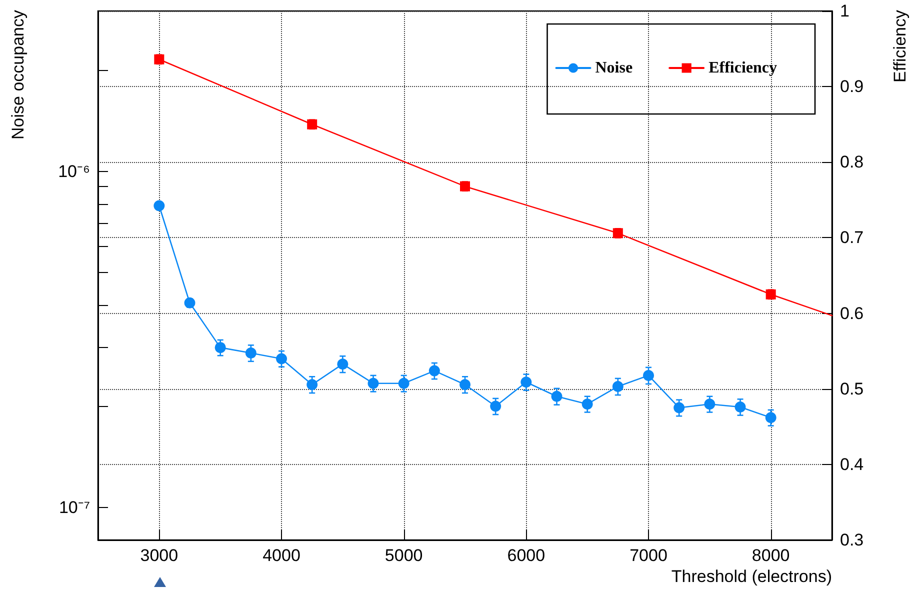 This screenshot has height=589, width=918. I want to click on x-tick-label: 4000, so click(281, 555).